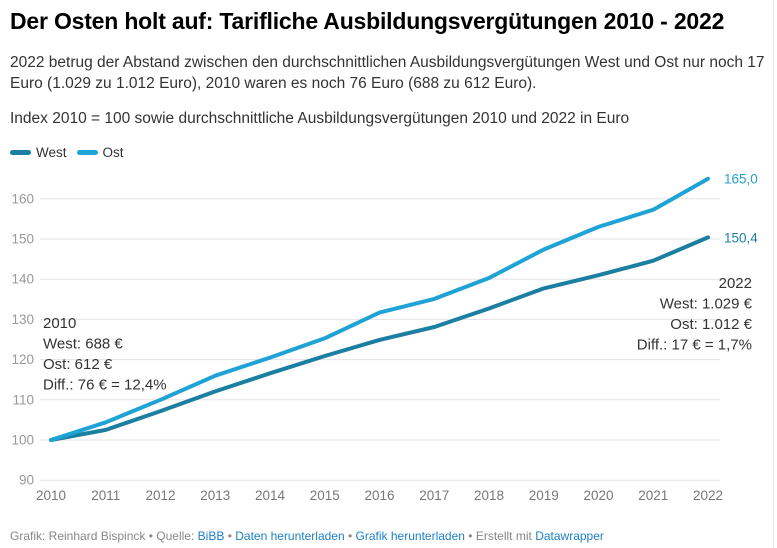  What do you see at coordinates (22, 440) in the screenshot?
I see `y-tick-label: 100` at bounding box center [22, 440].